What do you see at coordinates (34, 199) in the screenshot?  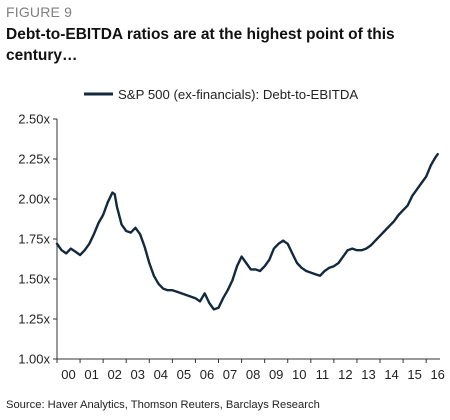 I see `y-tick-label: 2.00x` at bounding box center [34, 199].